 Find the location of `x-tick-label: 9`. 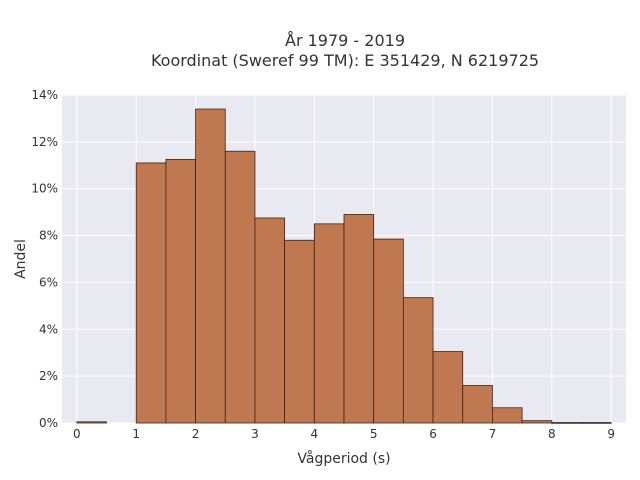

x-tick-label: 9 is located at coordinates (611, 434).